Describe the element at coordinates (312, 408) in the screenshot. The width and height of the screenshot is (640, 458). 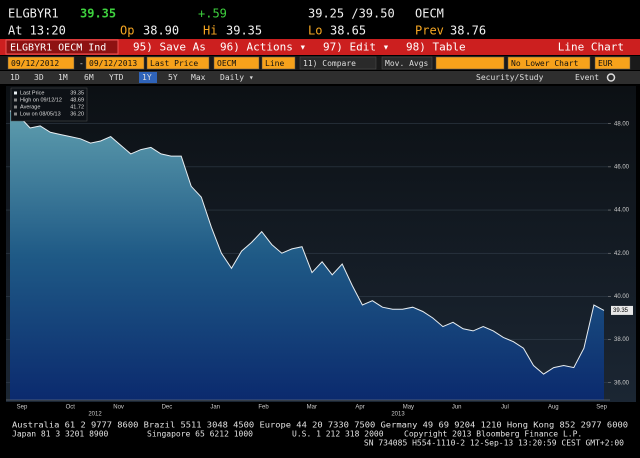
I see `x-tick-label: Mar` at that location.